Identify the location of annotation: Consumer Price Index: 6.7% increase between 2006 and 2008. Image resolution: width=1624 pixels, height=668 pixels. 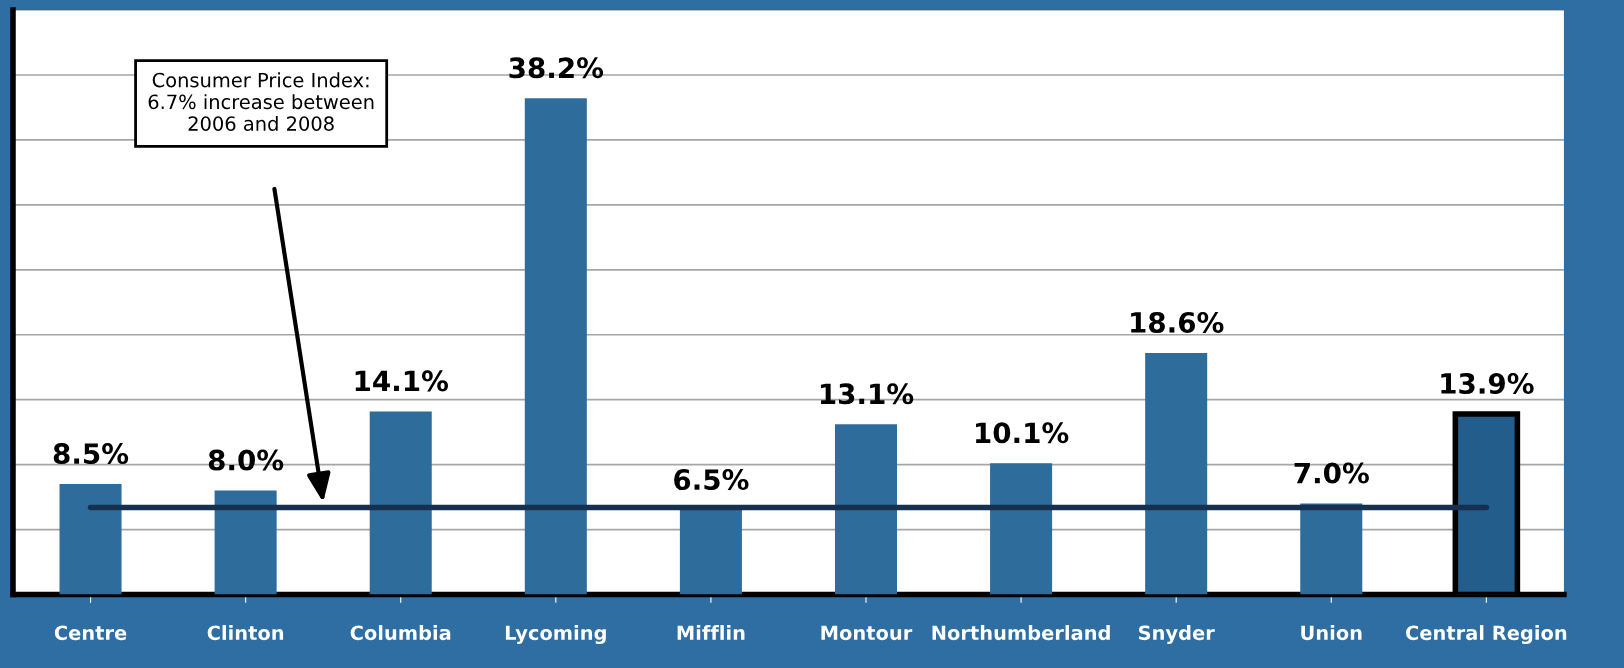
(261, 101).